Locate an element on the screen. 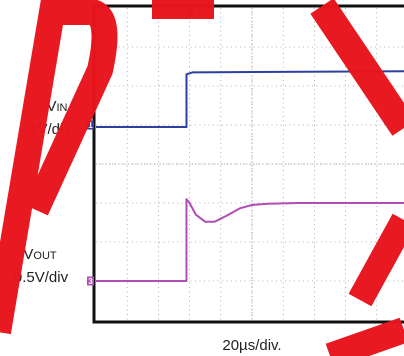 Image resolution: width=404 pixels, height=356 pixels. vin-label-main: V is located at coordinates (51, 106).